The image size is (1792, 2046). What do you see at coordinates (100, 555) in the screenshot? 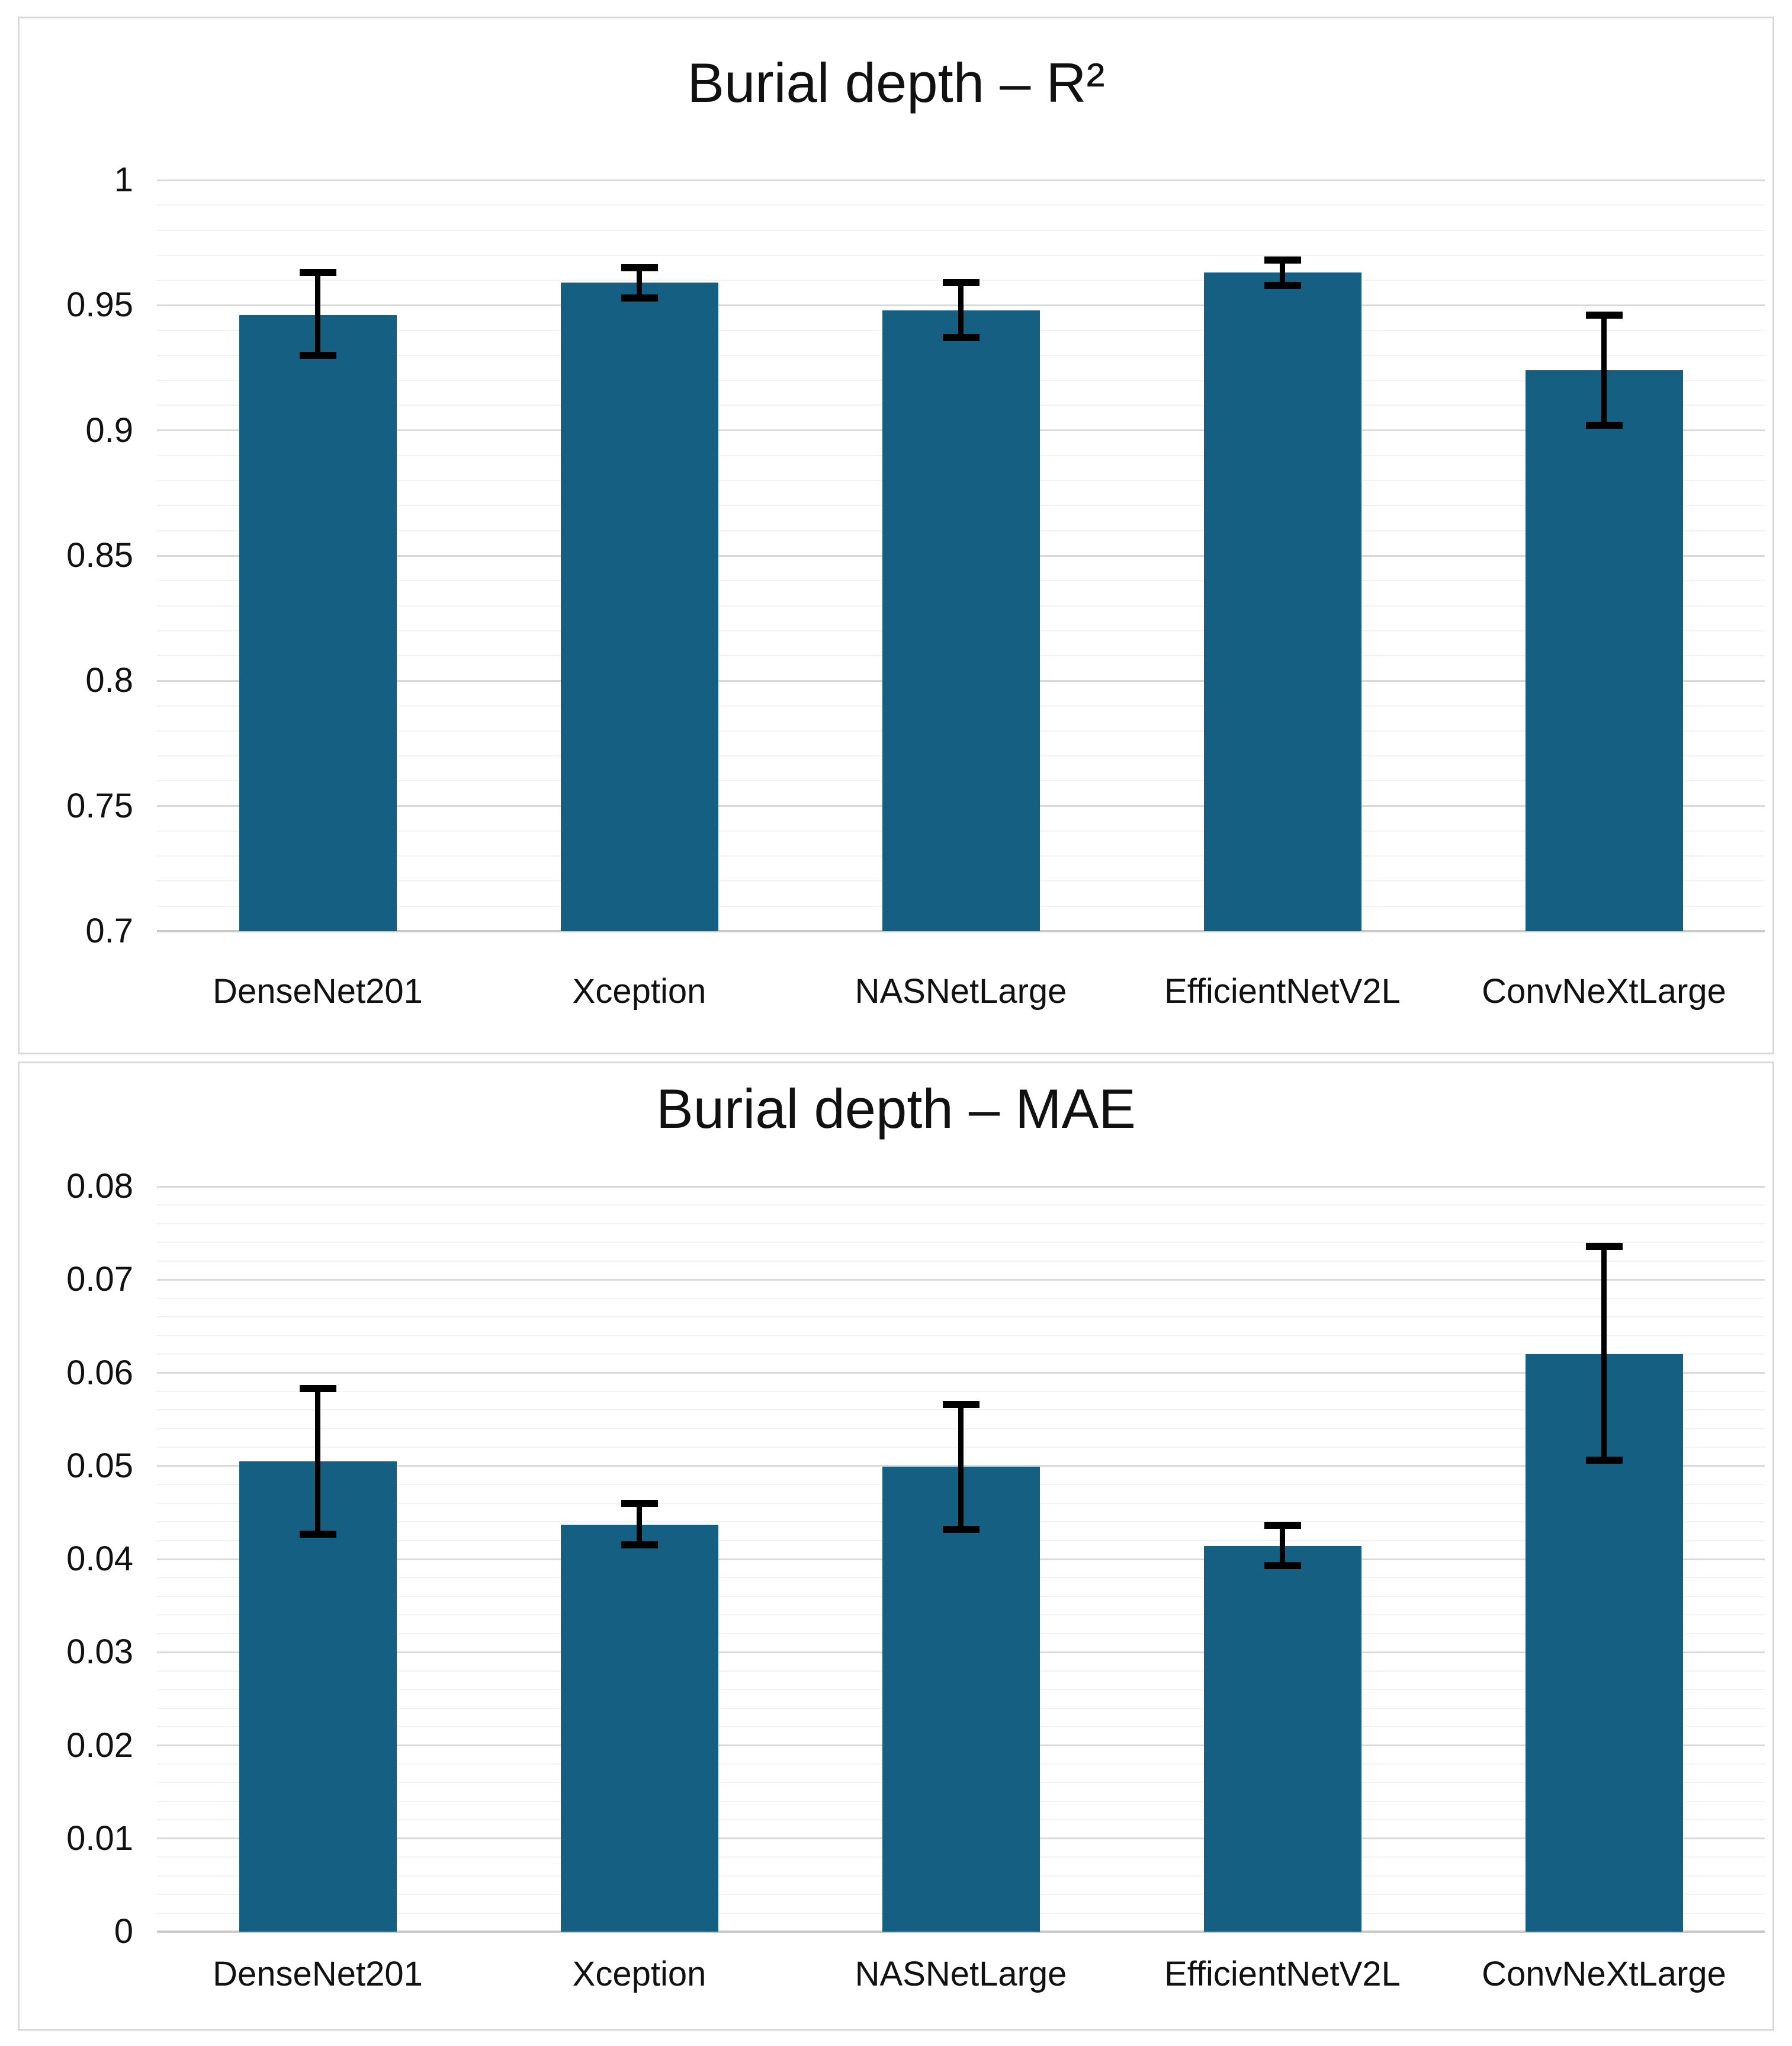
I see `y-axis-tick-label: 0.85` at bounding box center [100, 555].